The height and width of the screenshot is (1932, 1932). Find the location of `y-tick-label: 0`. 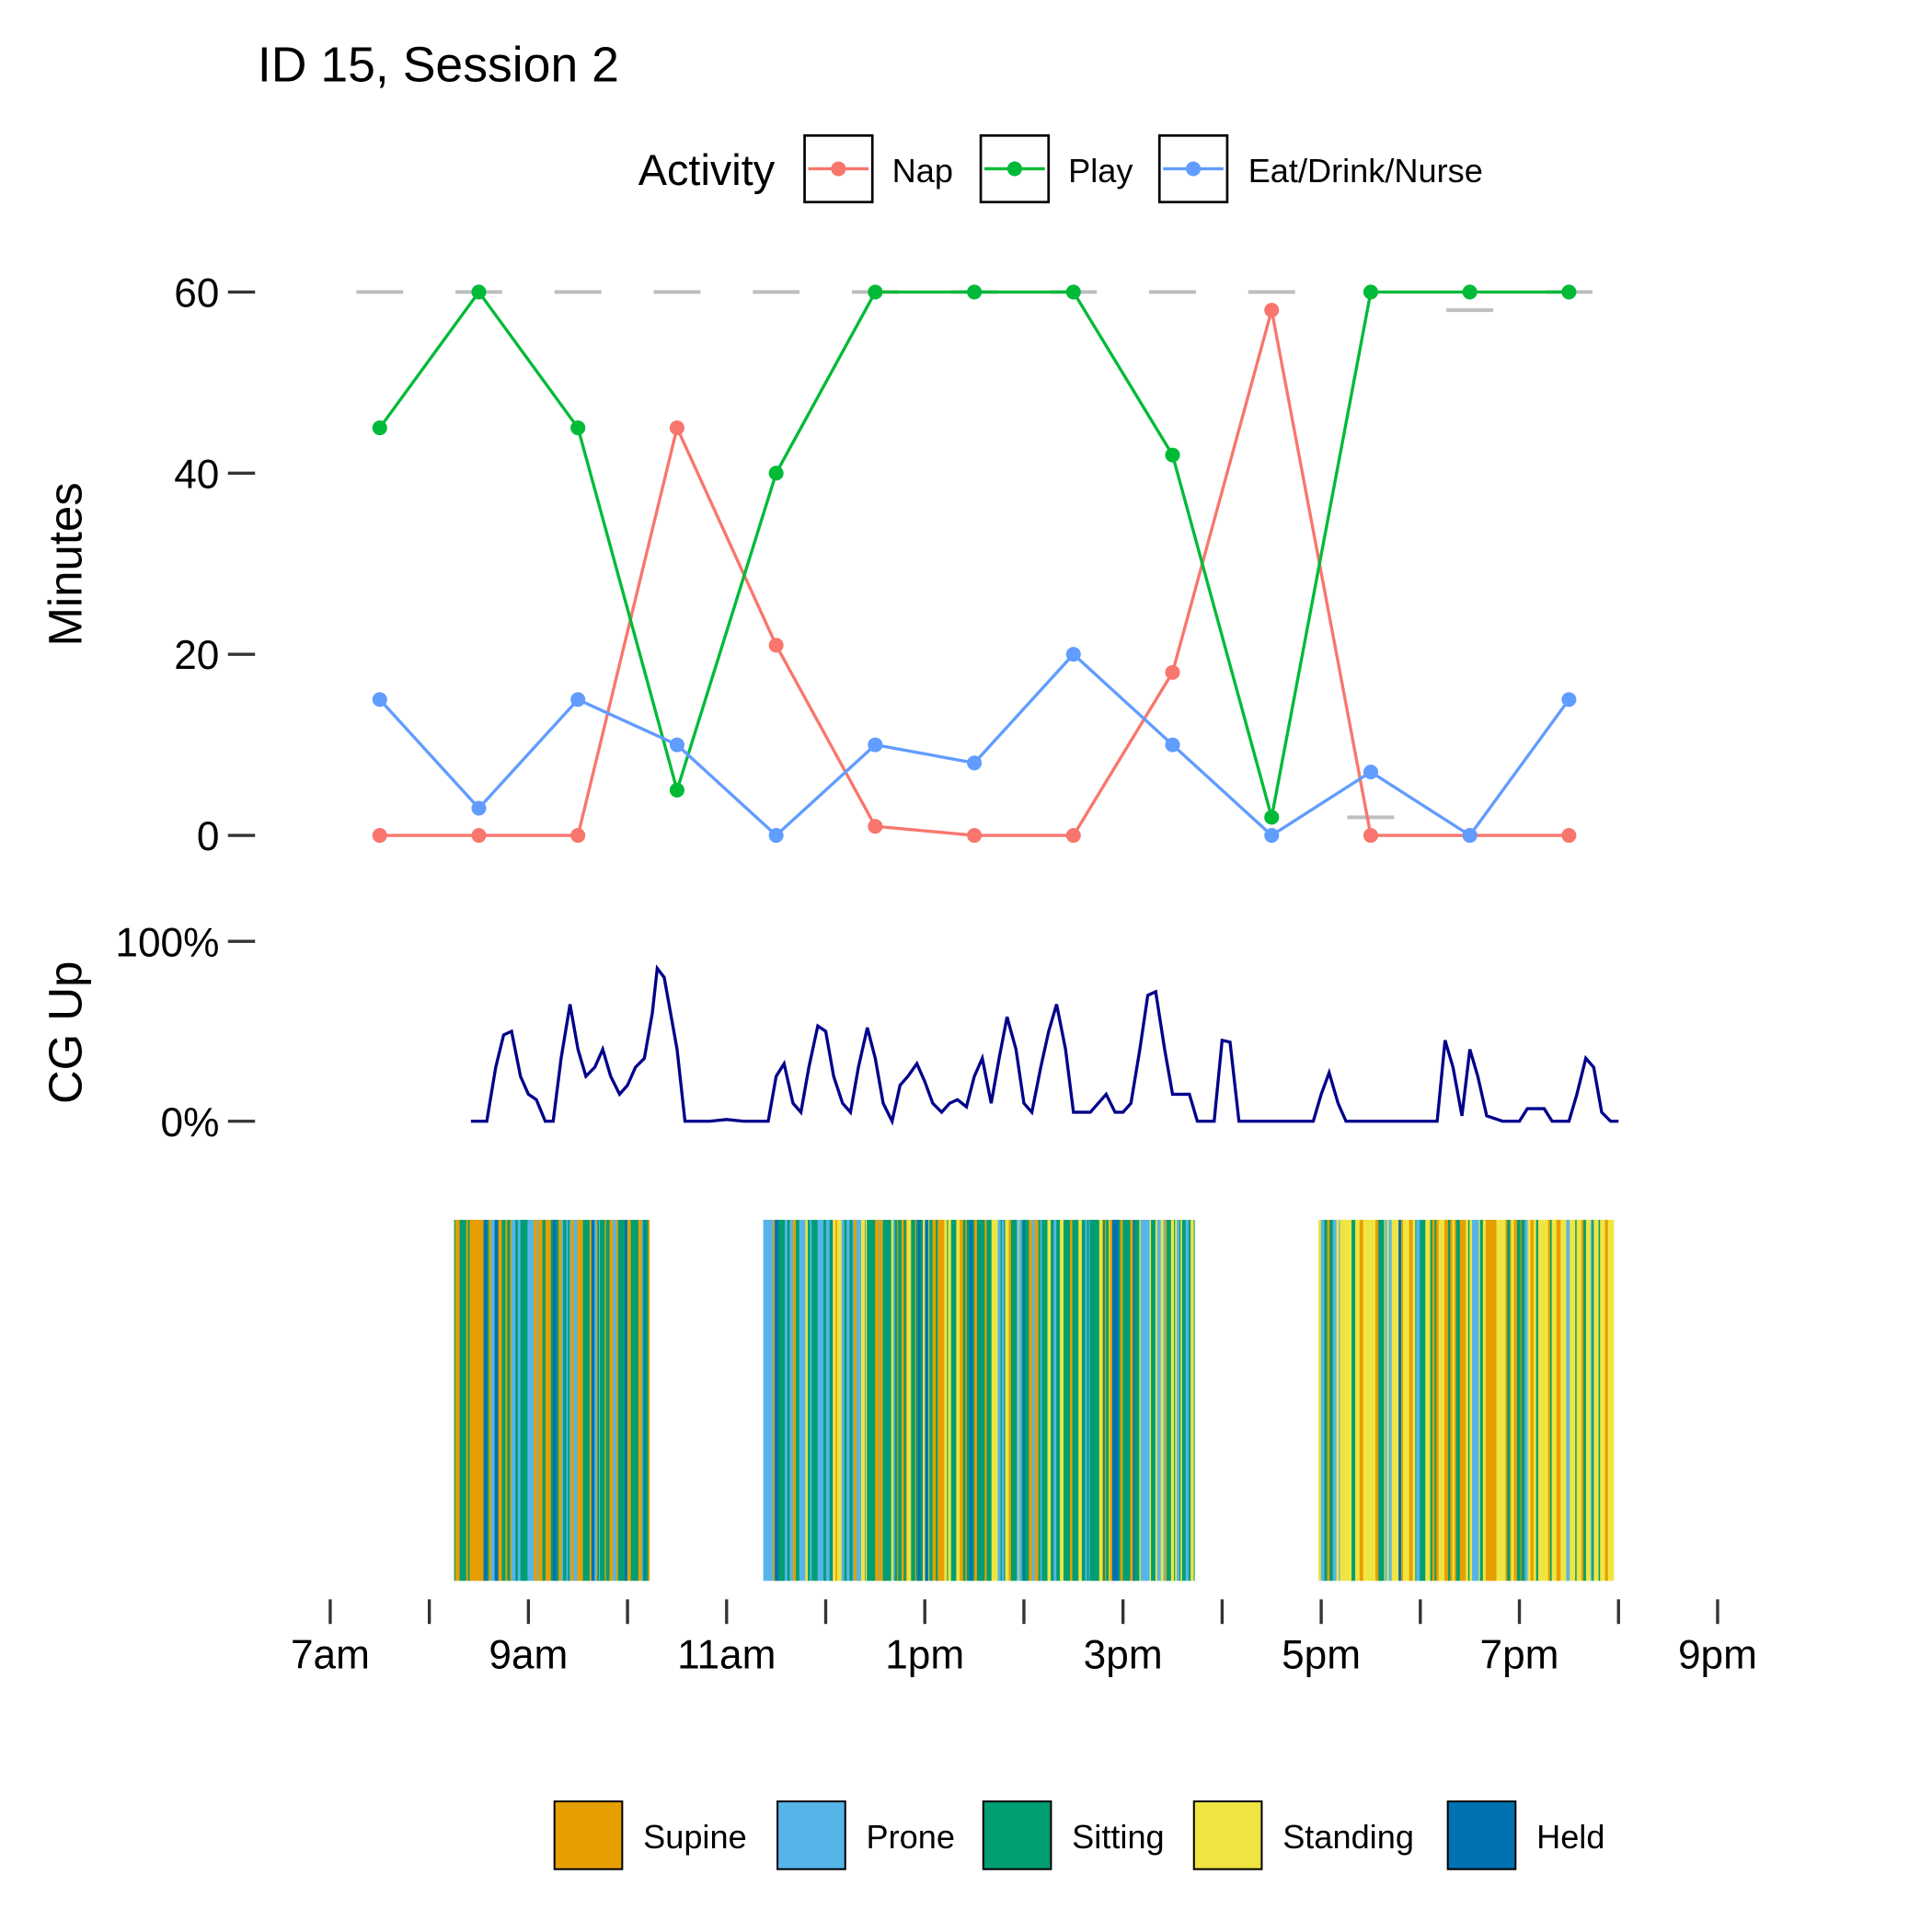

y-tick-label: 0 is located at coordinates (208, 836).